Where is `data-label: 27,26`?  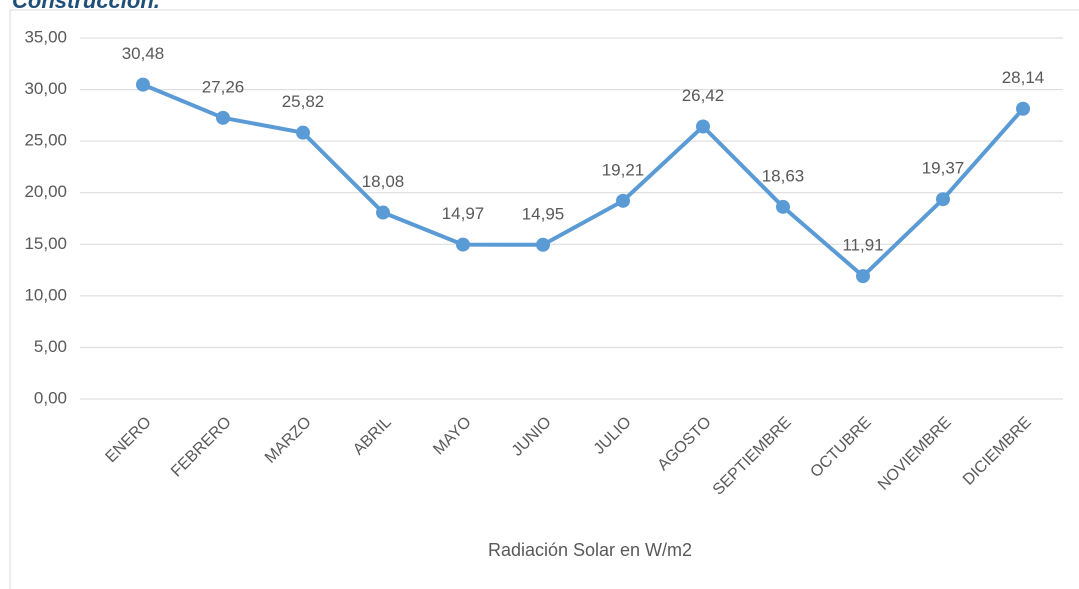 data-label: 27,26 is located at coordinates (223, 86).